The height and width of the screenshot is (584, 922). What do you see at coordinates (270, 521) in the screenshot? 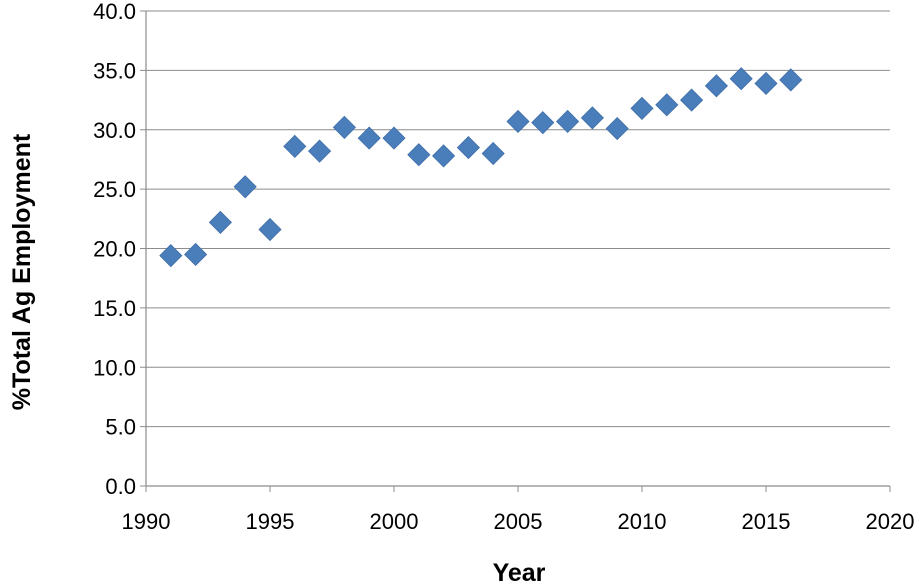
I see `x-tick-label: 1995` at bounding box center [270, 521].